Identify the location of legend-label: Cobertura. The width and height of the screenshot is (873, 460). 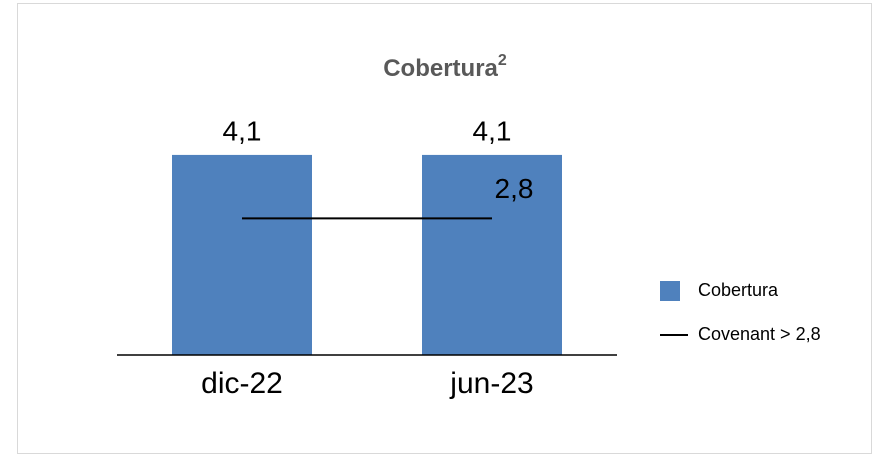
(738, 290).